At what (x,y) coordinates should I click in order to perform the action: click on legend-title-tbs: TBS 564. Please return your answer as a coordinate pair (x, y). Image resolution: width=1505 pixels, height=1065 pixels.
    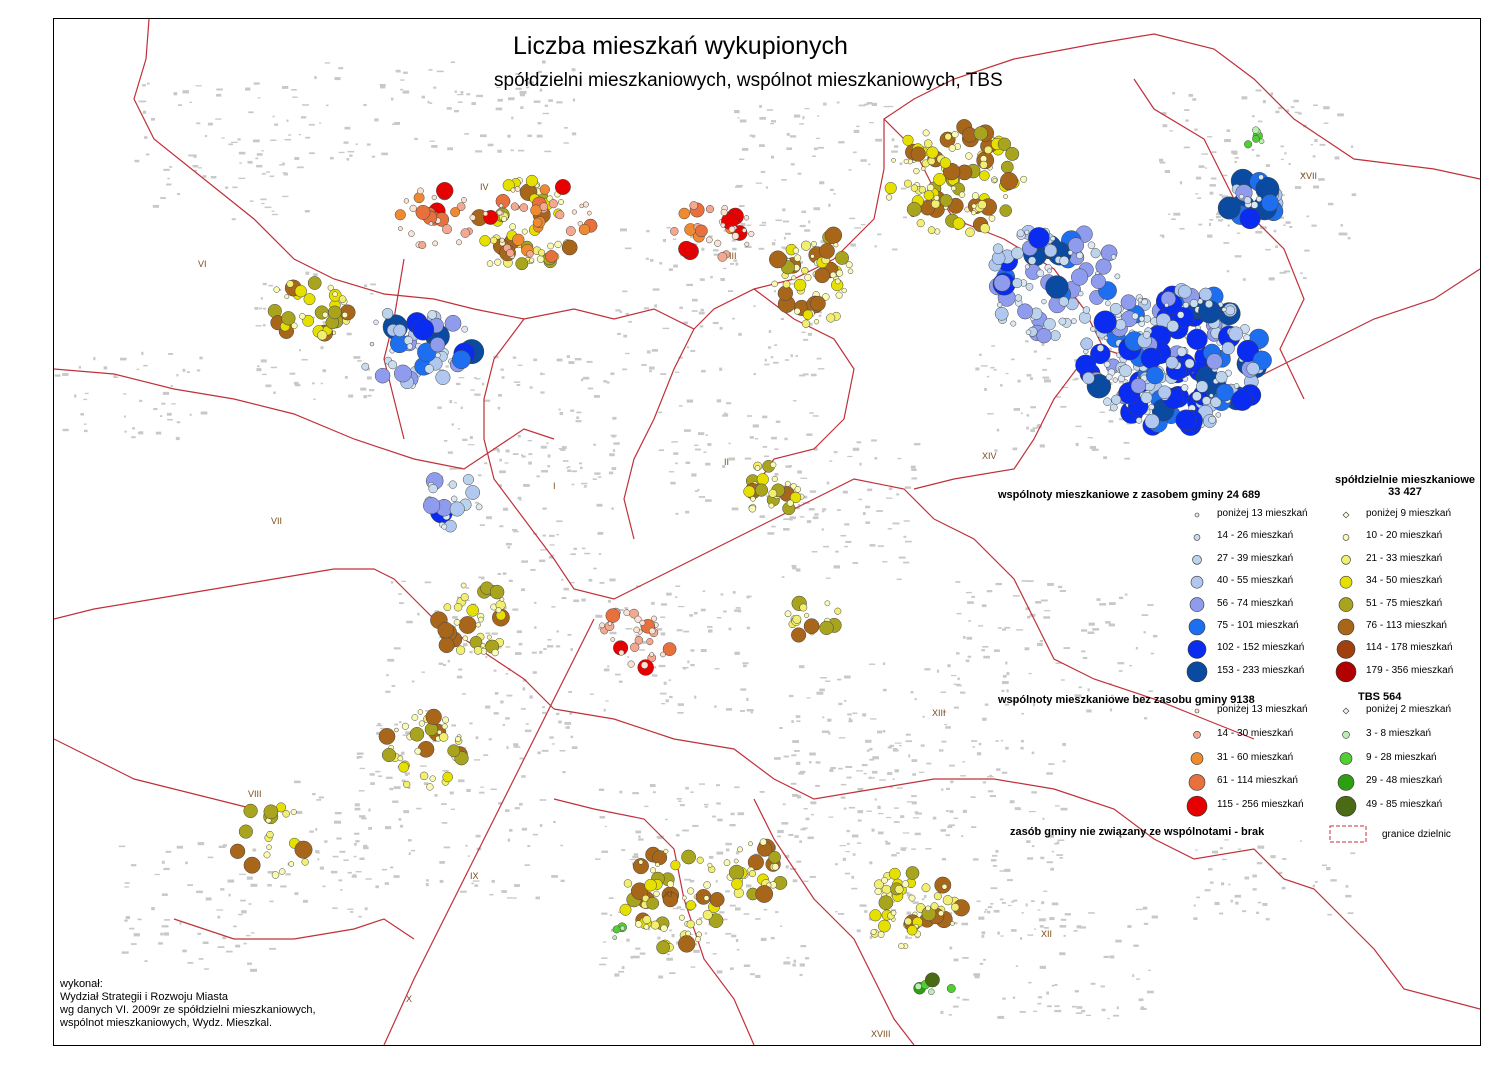
    Looking at the image, I should click on (1380, 697).